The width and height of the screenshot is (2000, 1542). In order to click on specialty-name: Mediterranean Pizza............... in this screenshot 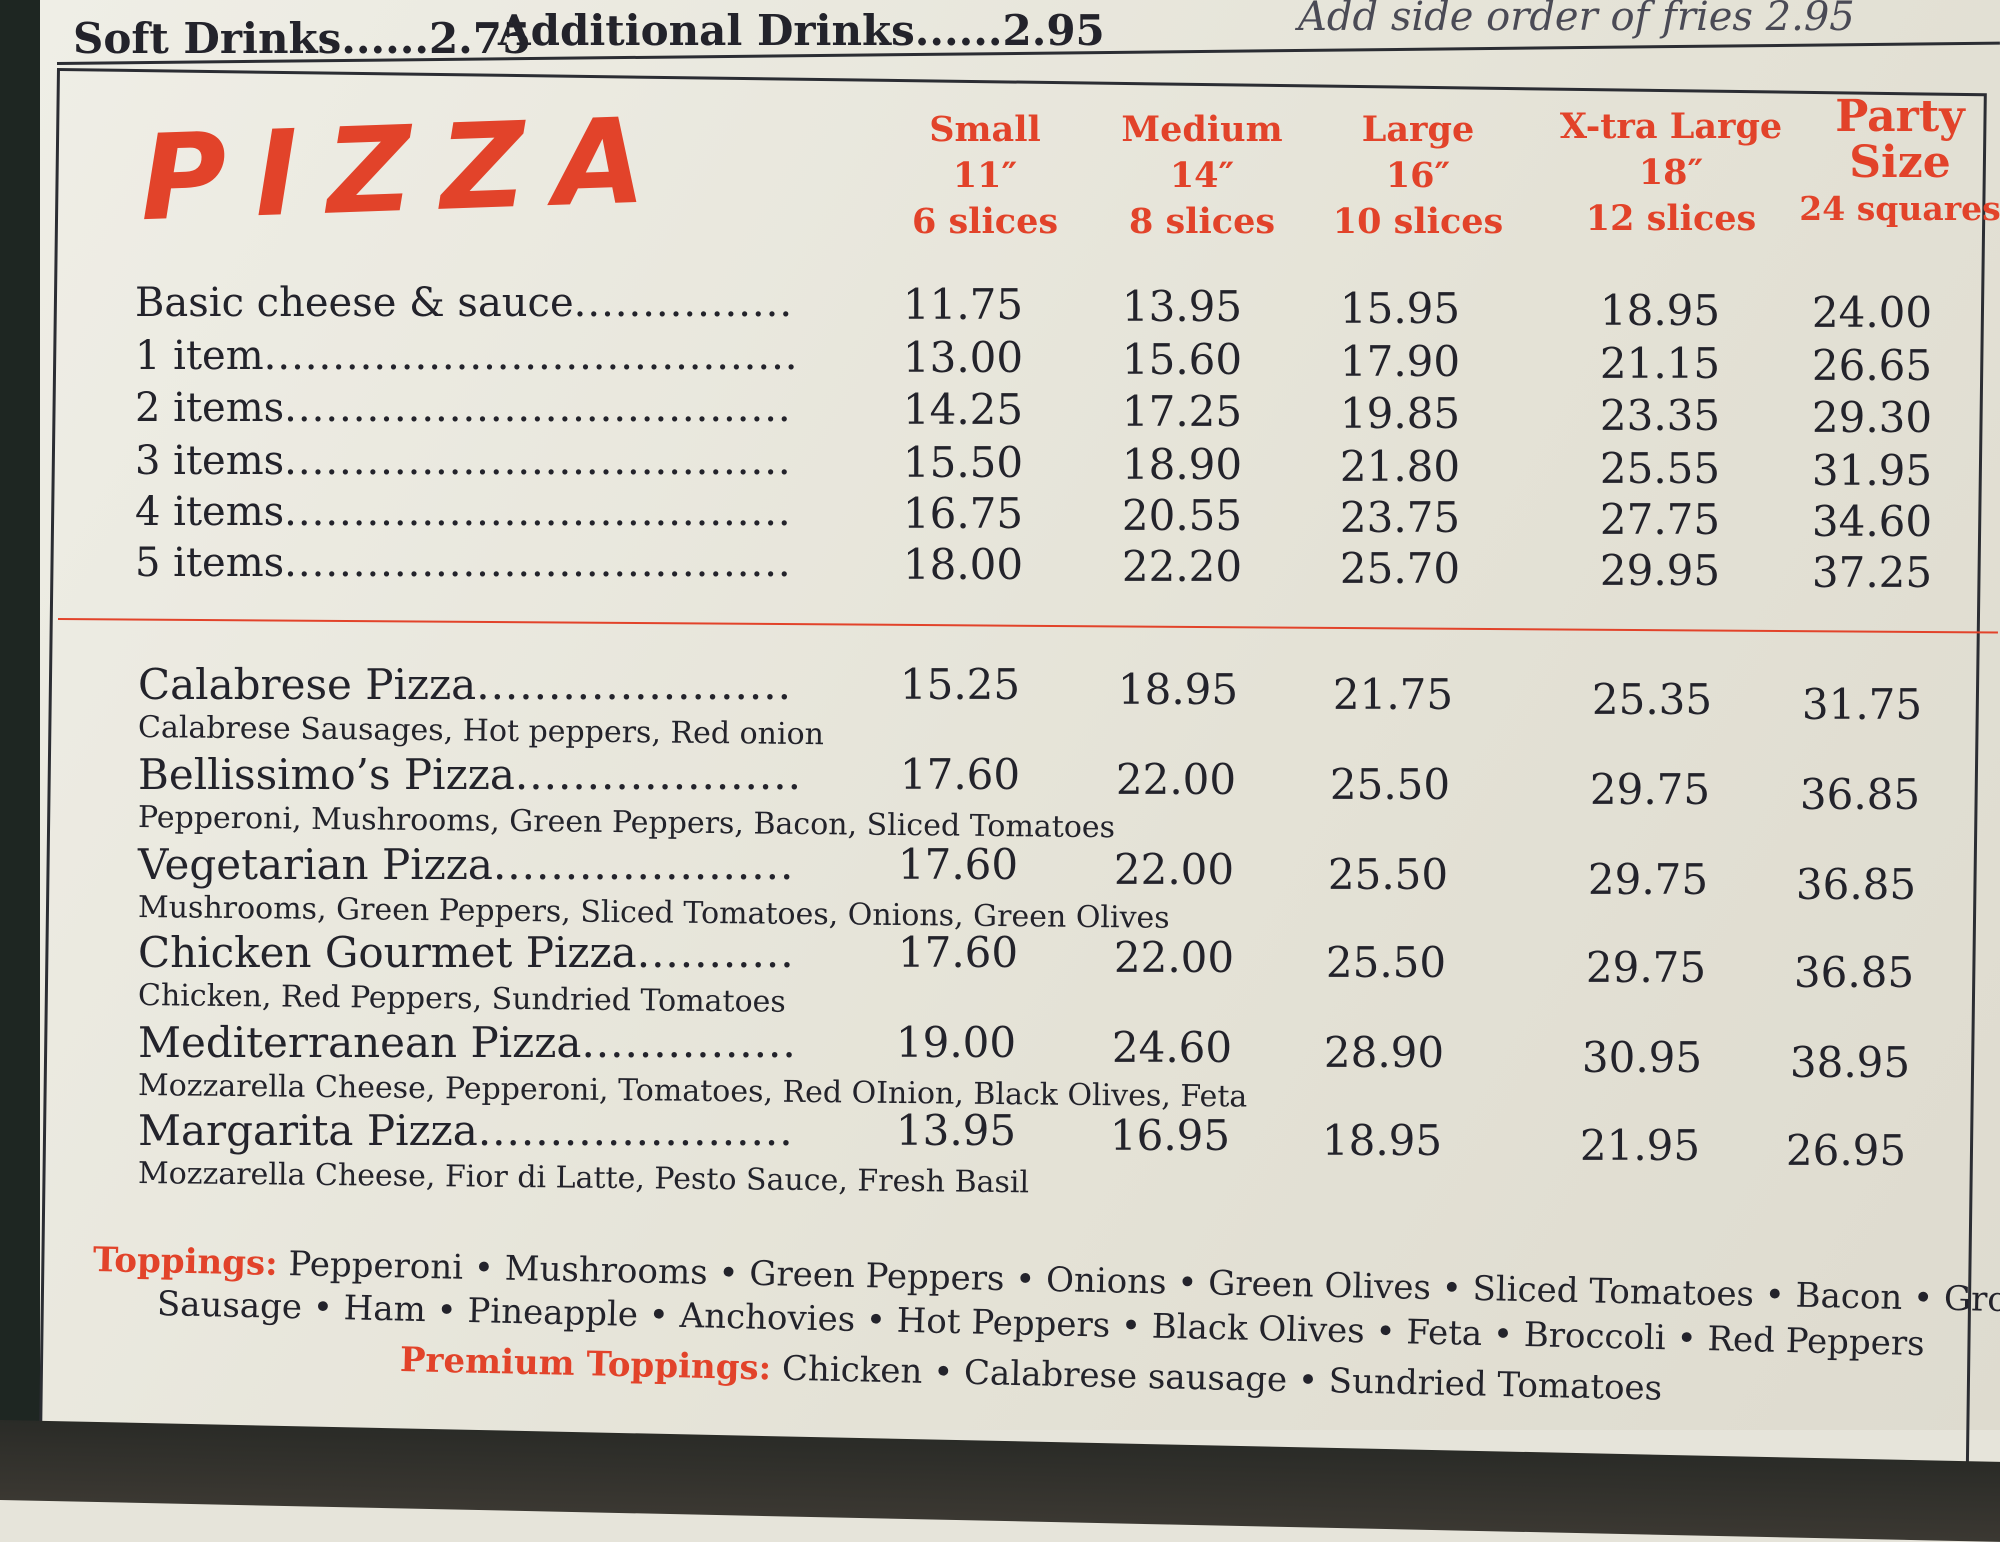, I will do `click(467, 1042)`.